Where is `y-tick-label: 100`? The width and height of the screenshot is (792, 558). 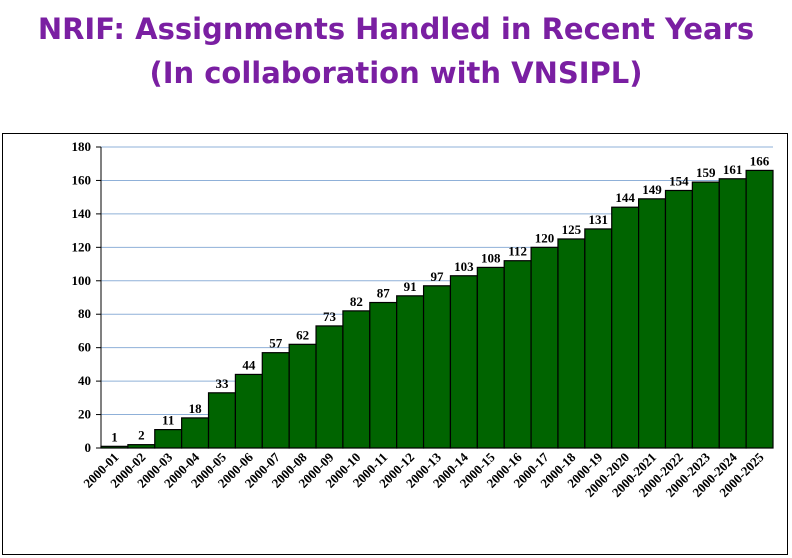
y-tick-label: 100 is located at coordinates (82, 280).